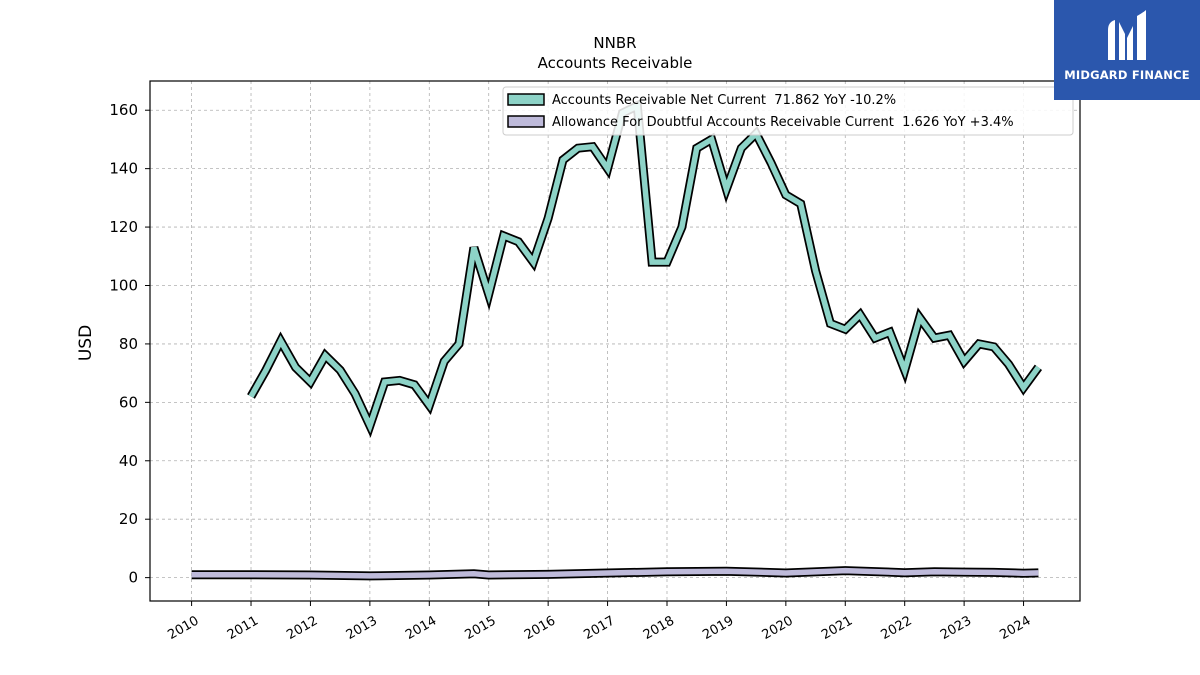  What do you see at coordinates (123, 227) in the screenshot?
I see `y-tick-label-120: 120` at bounding box center [123, 227].